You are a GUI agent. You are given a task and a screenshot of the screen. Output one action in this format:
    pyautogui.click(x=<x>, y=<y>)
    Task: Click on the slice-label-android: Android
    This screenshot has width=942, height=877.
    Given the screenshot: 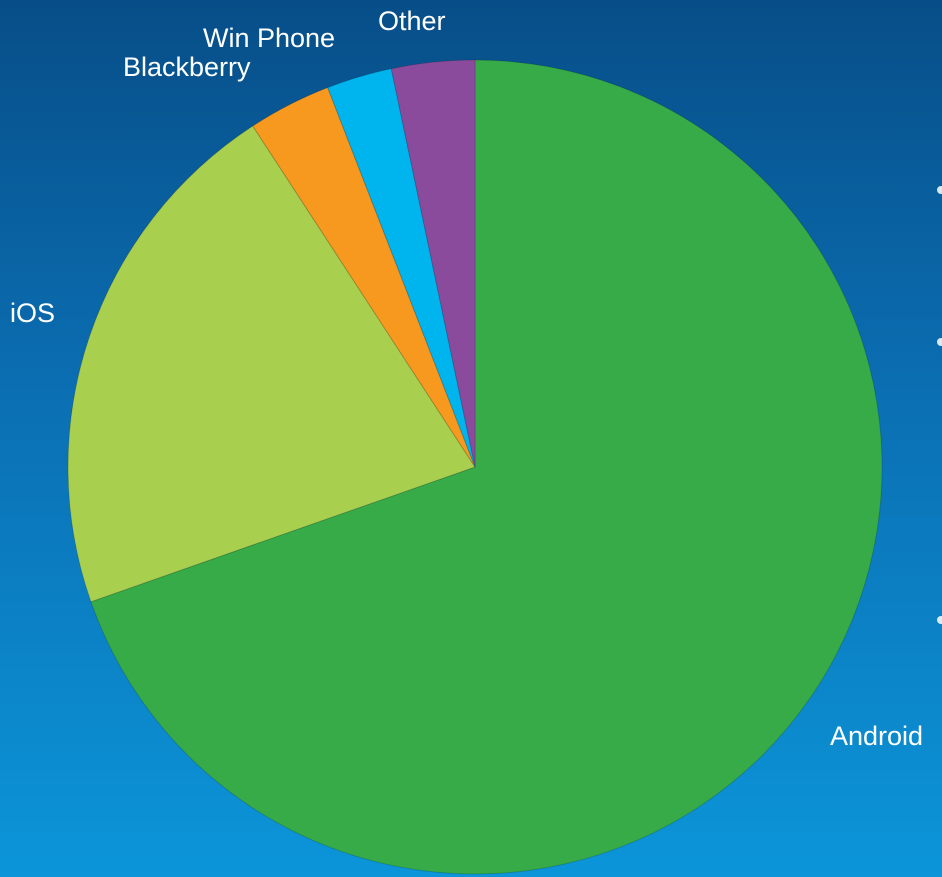 What is the action you would take?
    pyautogui.click(x=876, y=736)
    